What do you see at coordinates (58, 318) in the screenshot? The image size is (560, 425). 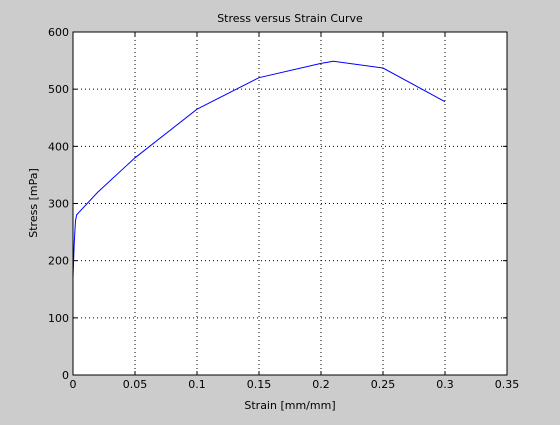 I see `y-tick-label: 100` at bounding box center [58, 318].